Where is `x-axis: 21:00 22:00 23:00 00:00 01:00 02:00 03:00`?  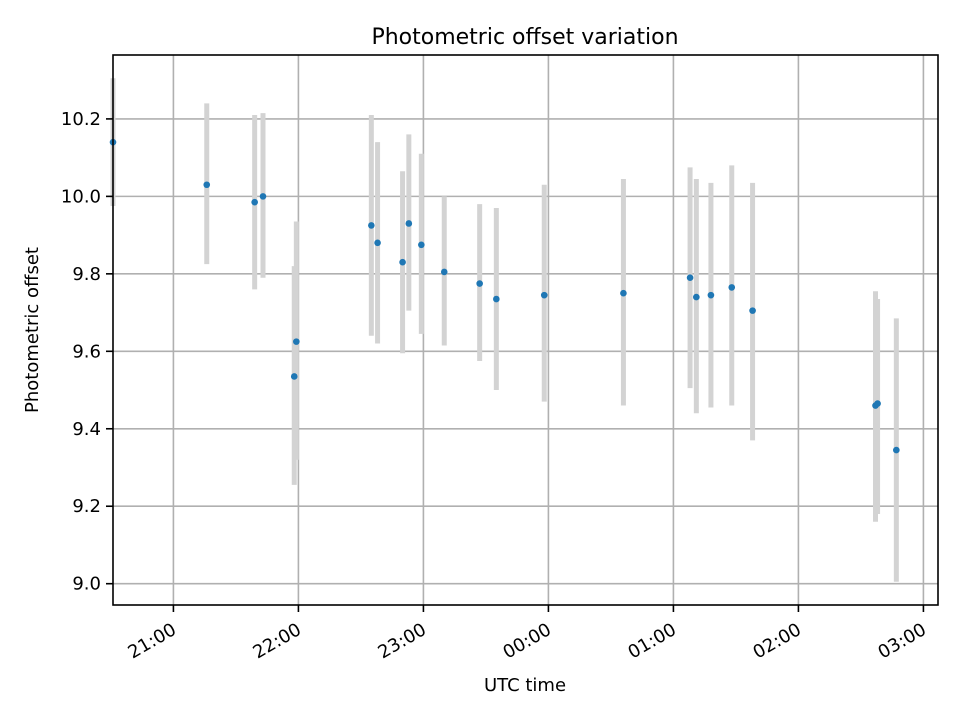
x-axis: 21:00 22:00 23:00 00:00 01:00 02:00 03:00 is located at coordinates (527, 634).